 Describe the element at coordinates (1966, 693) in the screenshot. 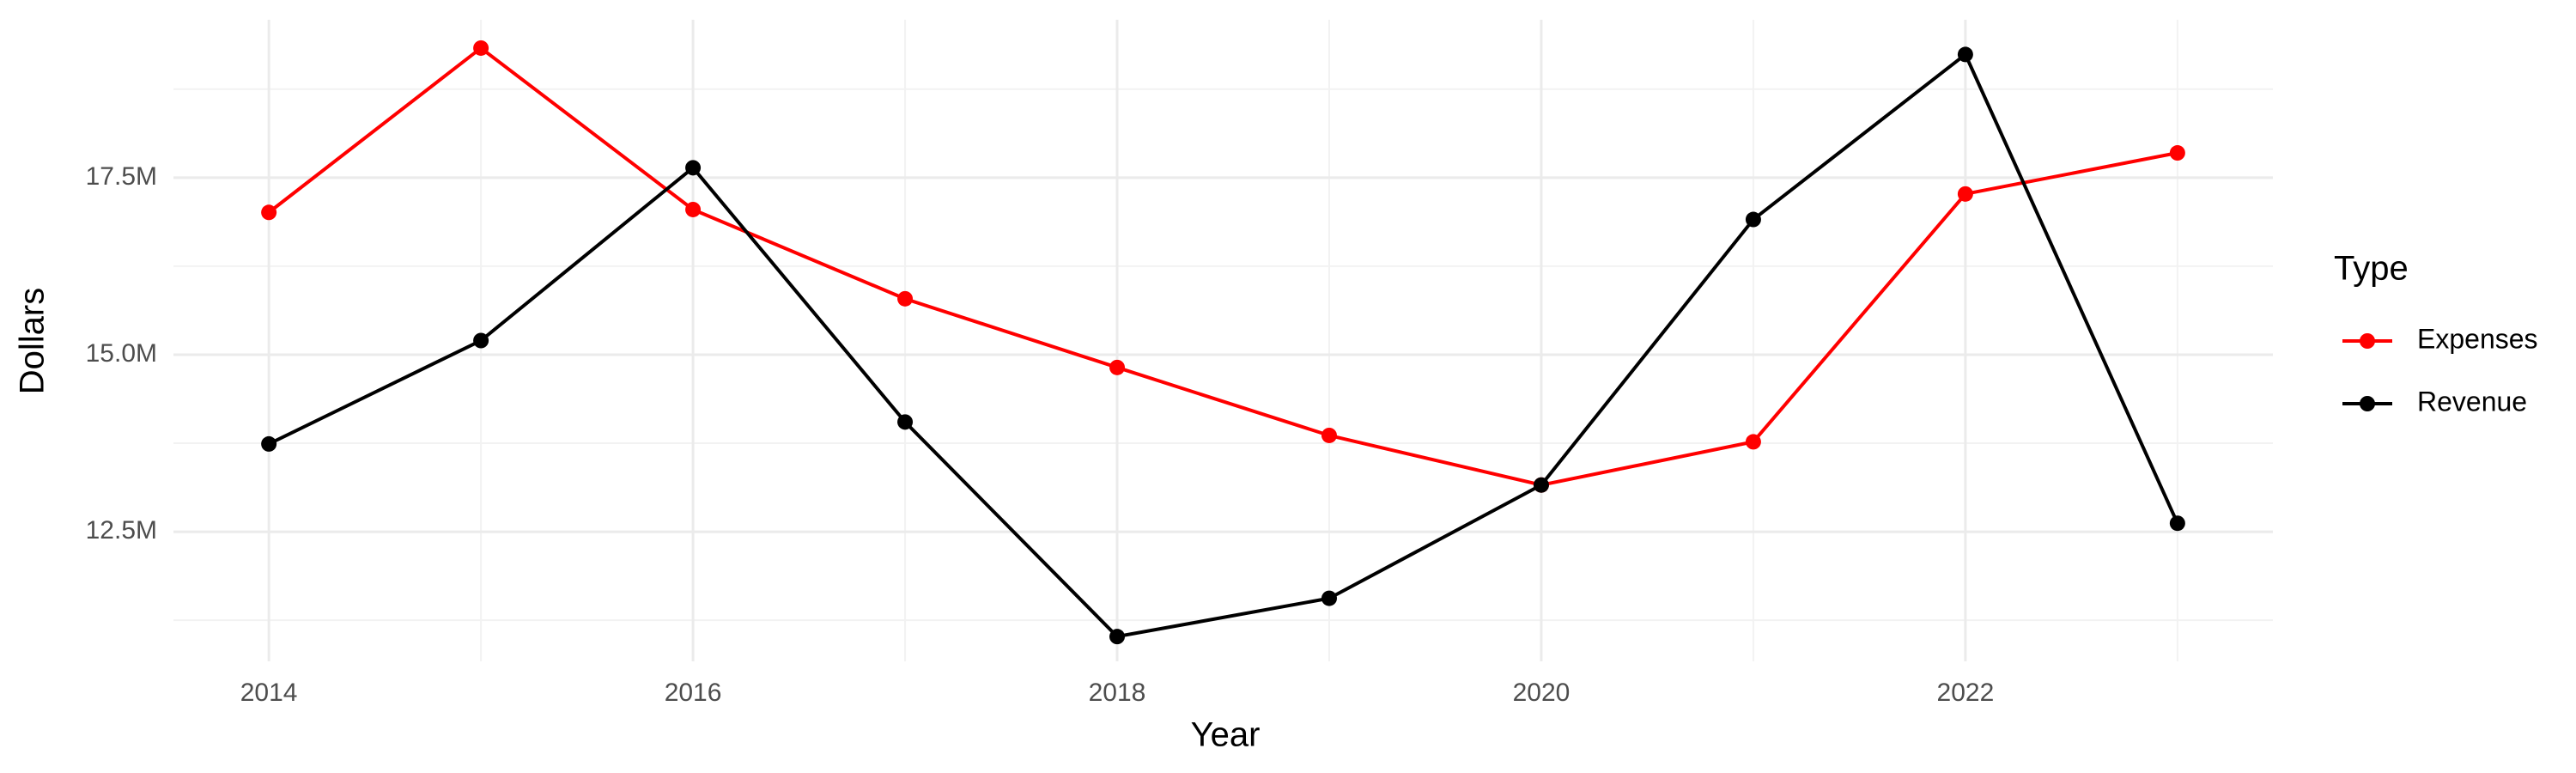

I see `x-tick-label: 2022` at that location.